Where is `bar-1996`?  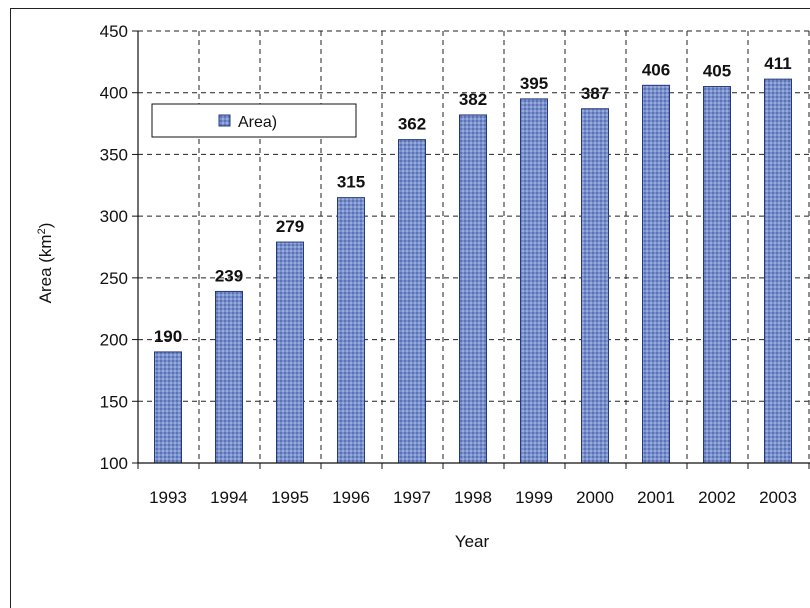 bar-1996 is located at coordinates (351, 330).